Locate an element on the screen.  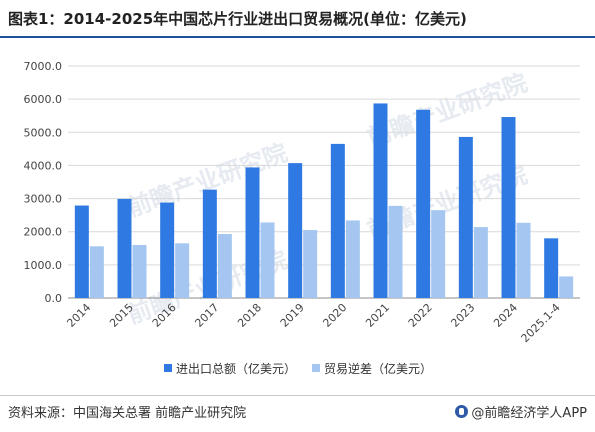
title-rule is located at coordinates (297, 37).